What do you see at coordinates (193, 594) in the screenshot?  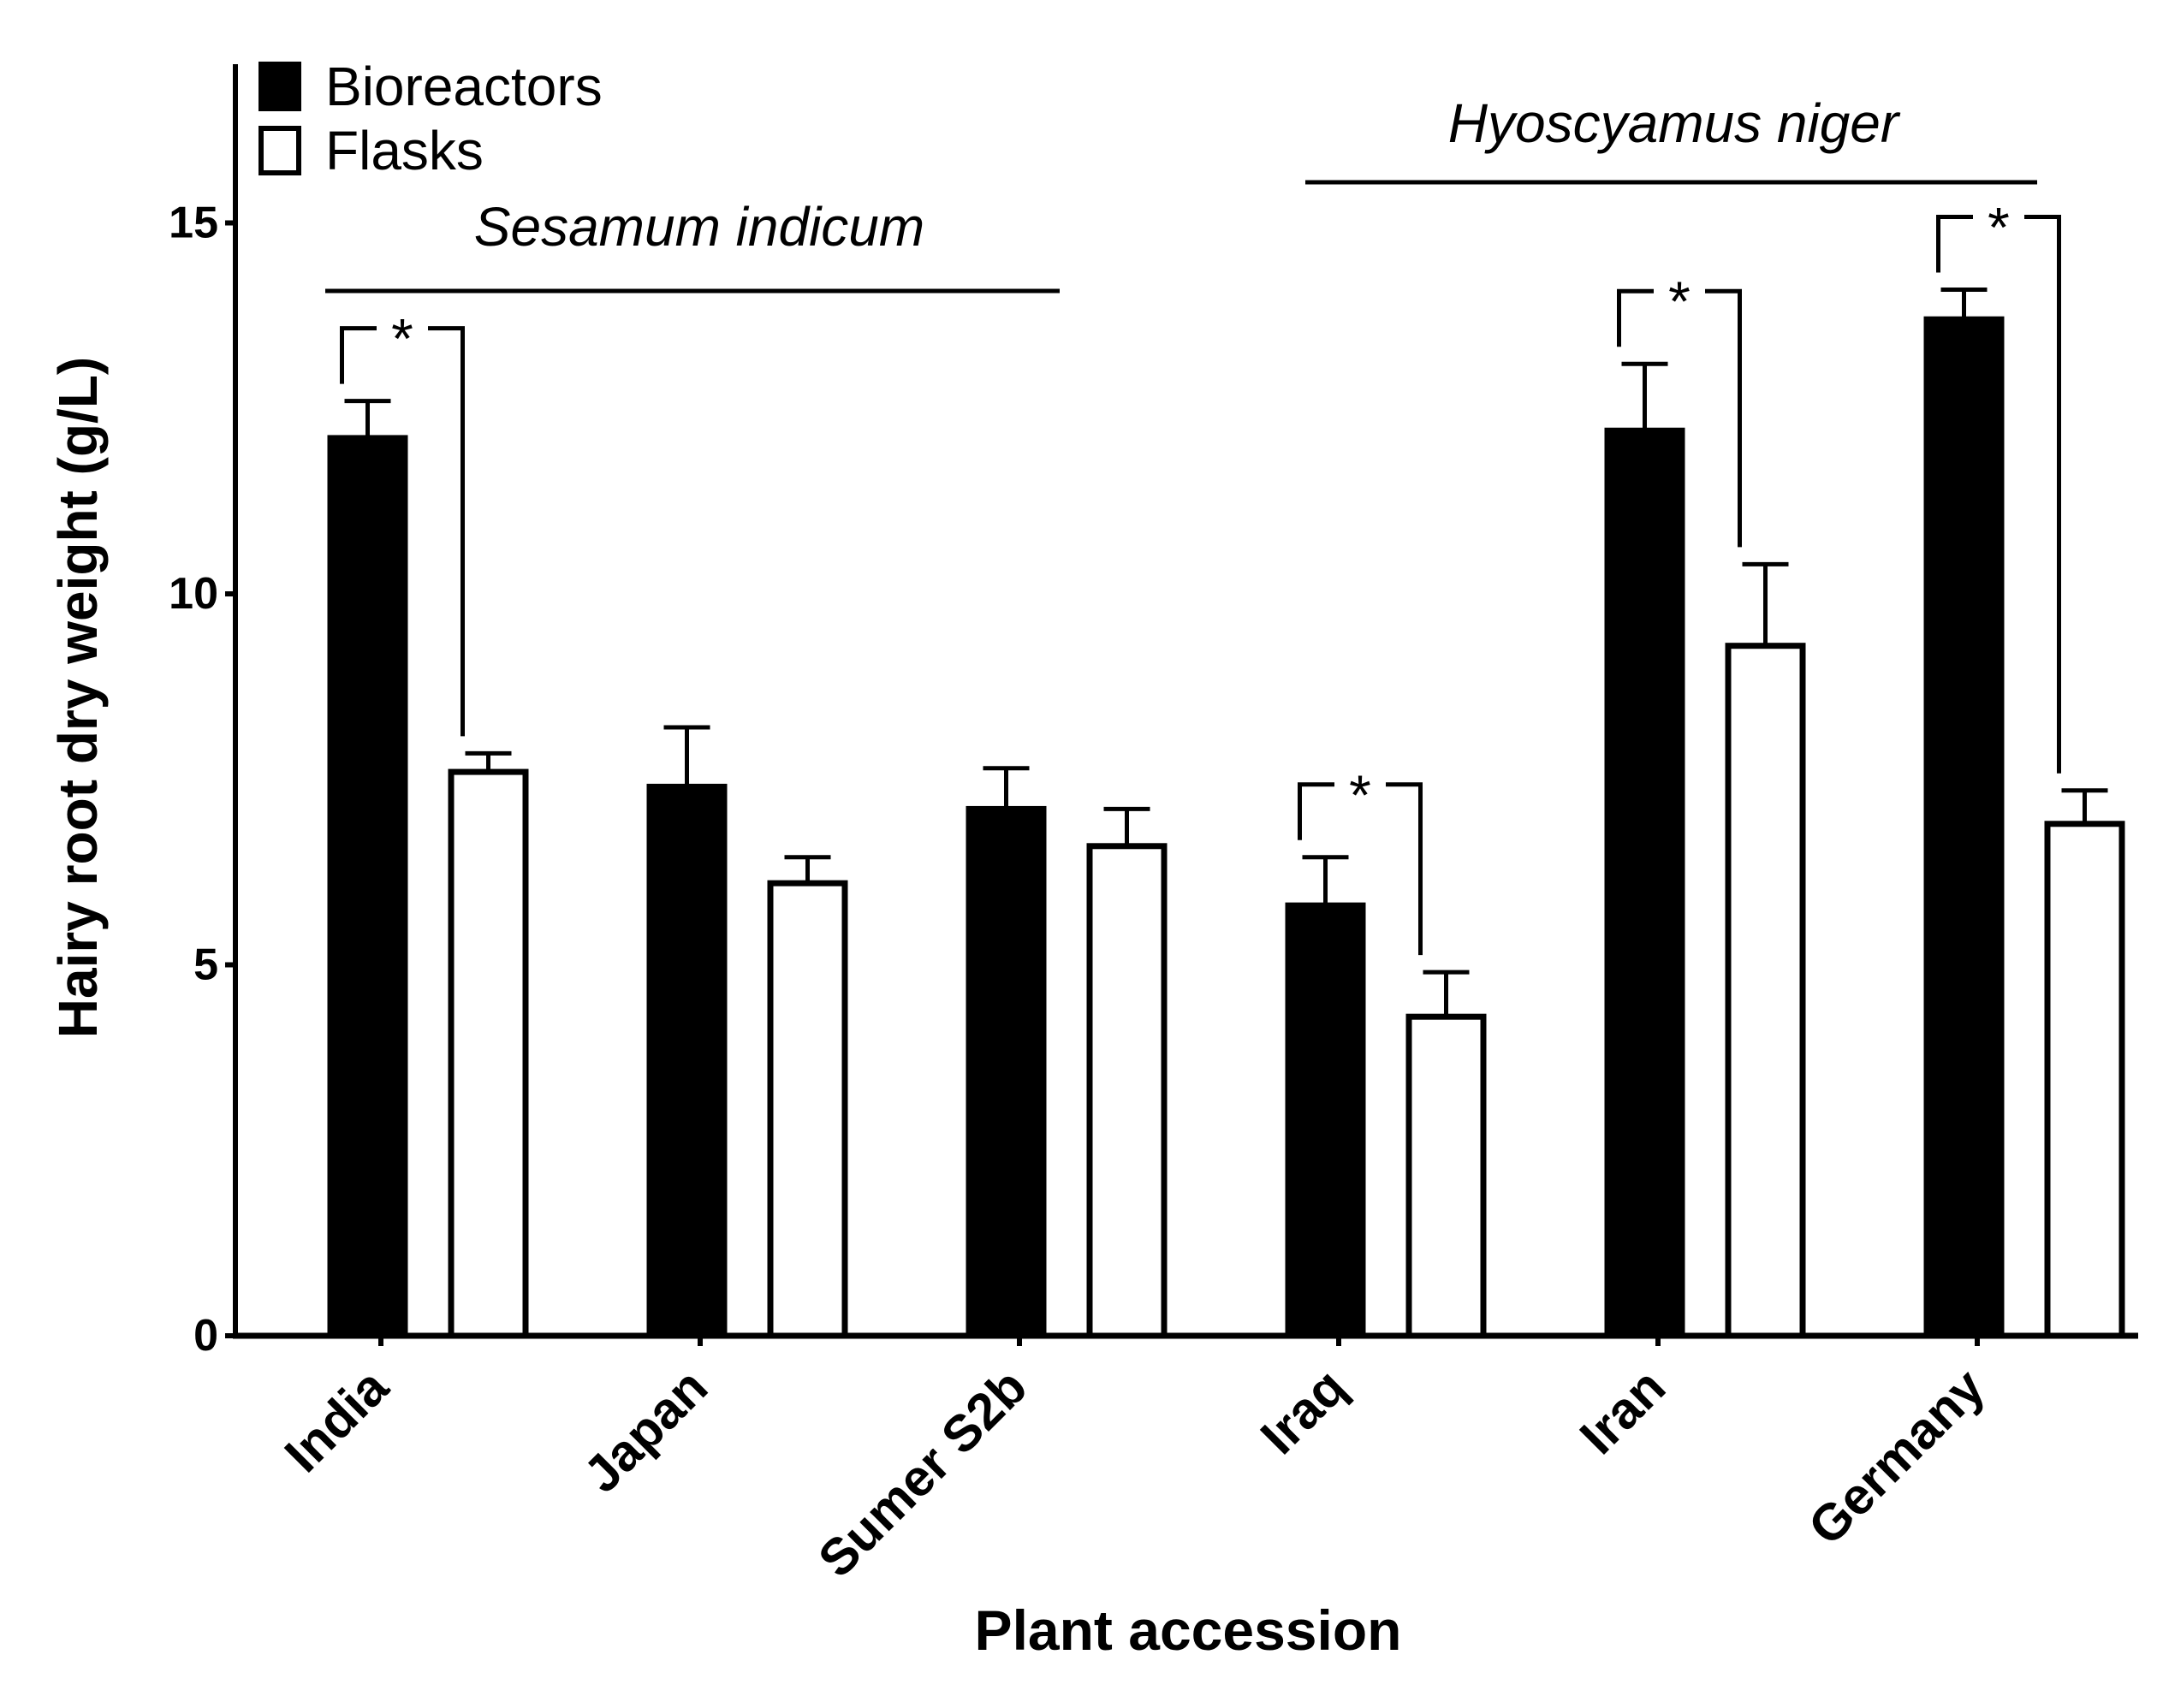 I see `y-tick-label: 10` at bounding box center [193, 594].